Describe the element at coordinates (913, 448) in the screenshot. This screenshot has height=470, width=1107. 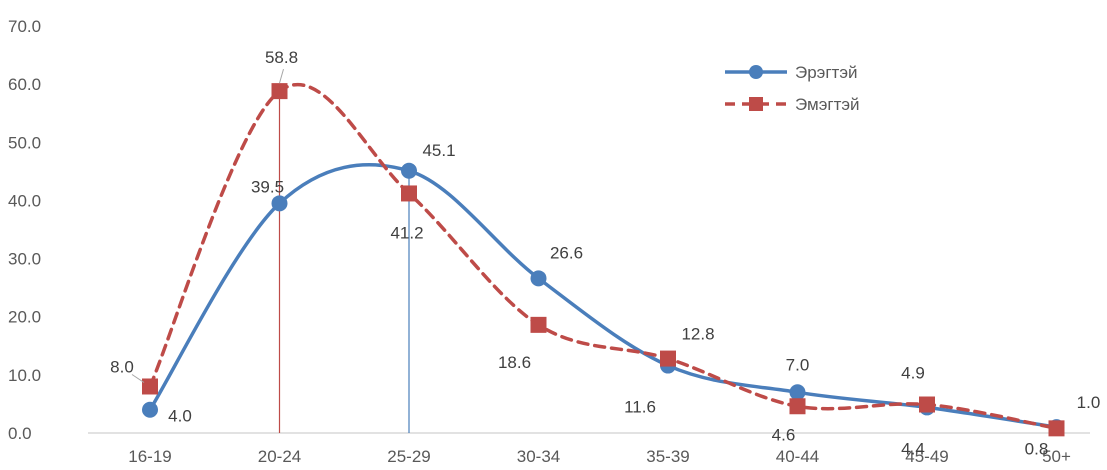
I see `data-label-male: 4.4` at that location.